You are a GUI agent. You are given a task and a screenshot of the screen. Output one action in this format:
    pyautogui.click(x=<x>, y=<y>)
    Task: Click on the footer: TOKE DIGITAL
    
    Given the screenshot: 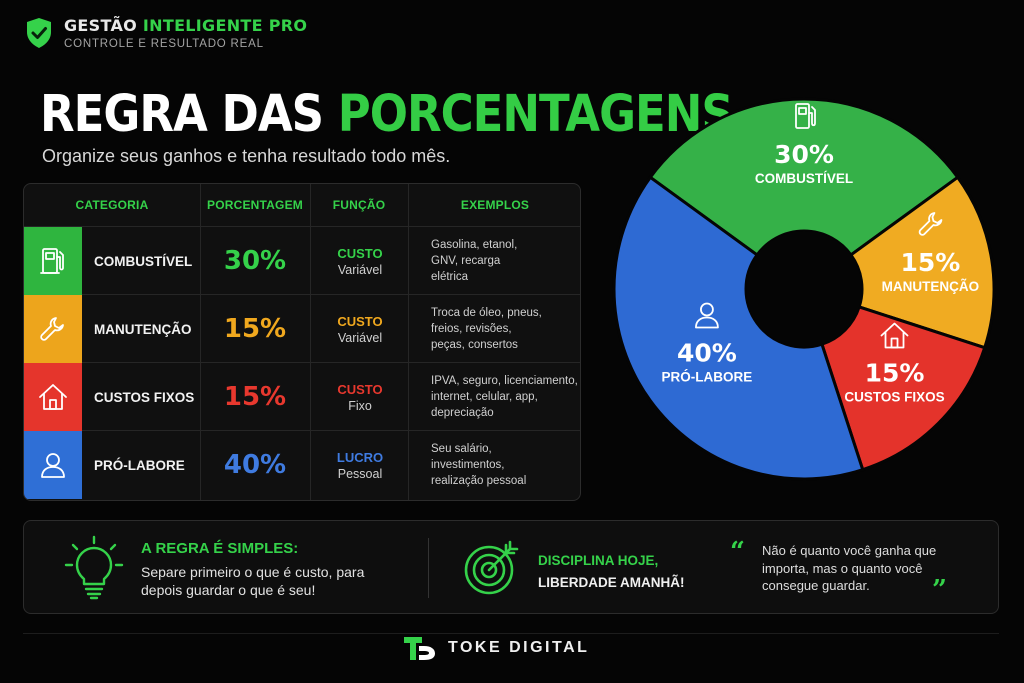 What is the action you would take?
    pyautogui.click(x=495, y=648)
    